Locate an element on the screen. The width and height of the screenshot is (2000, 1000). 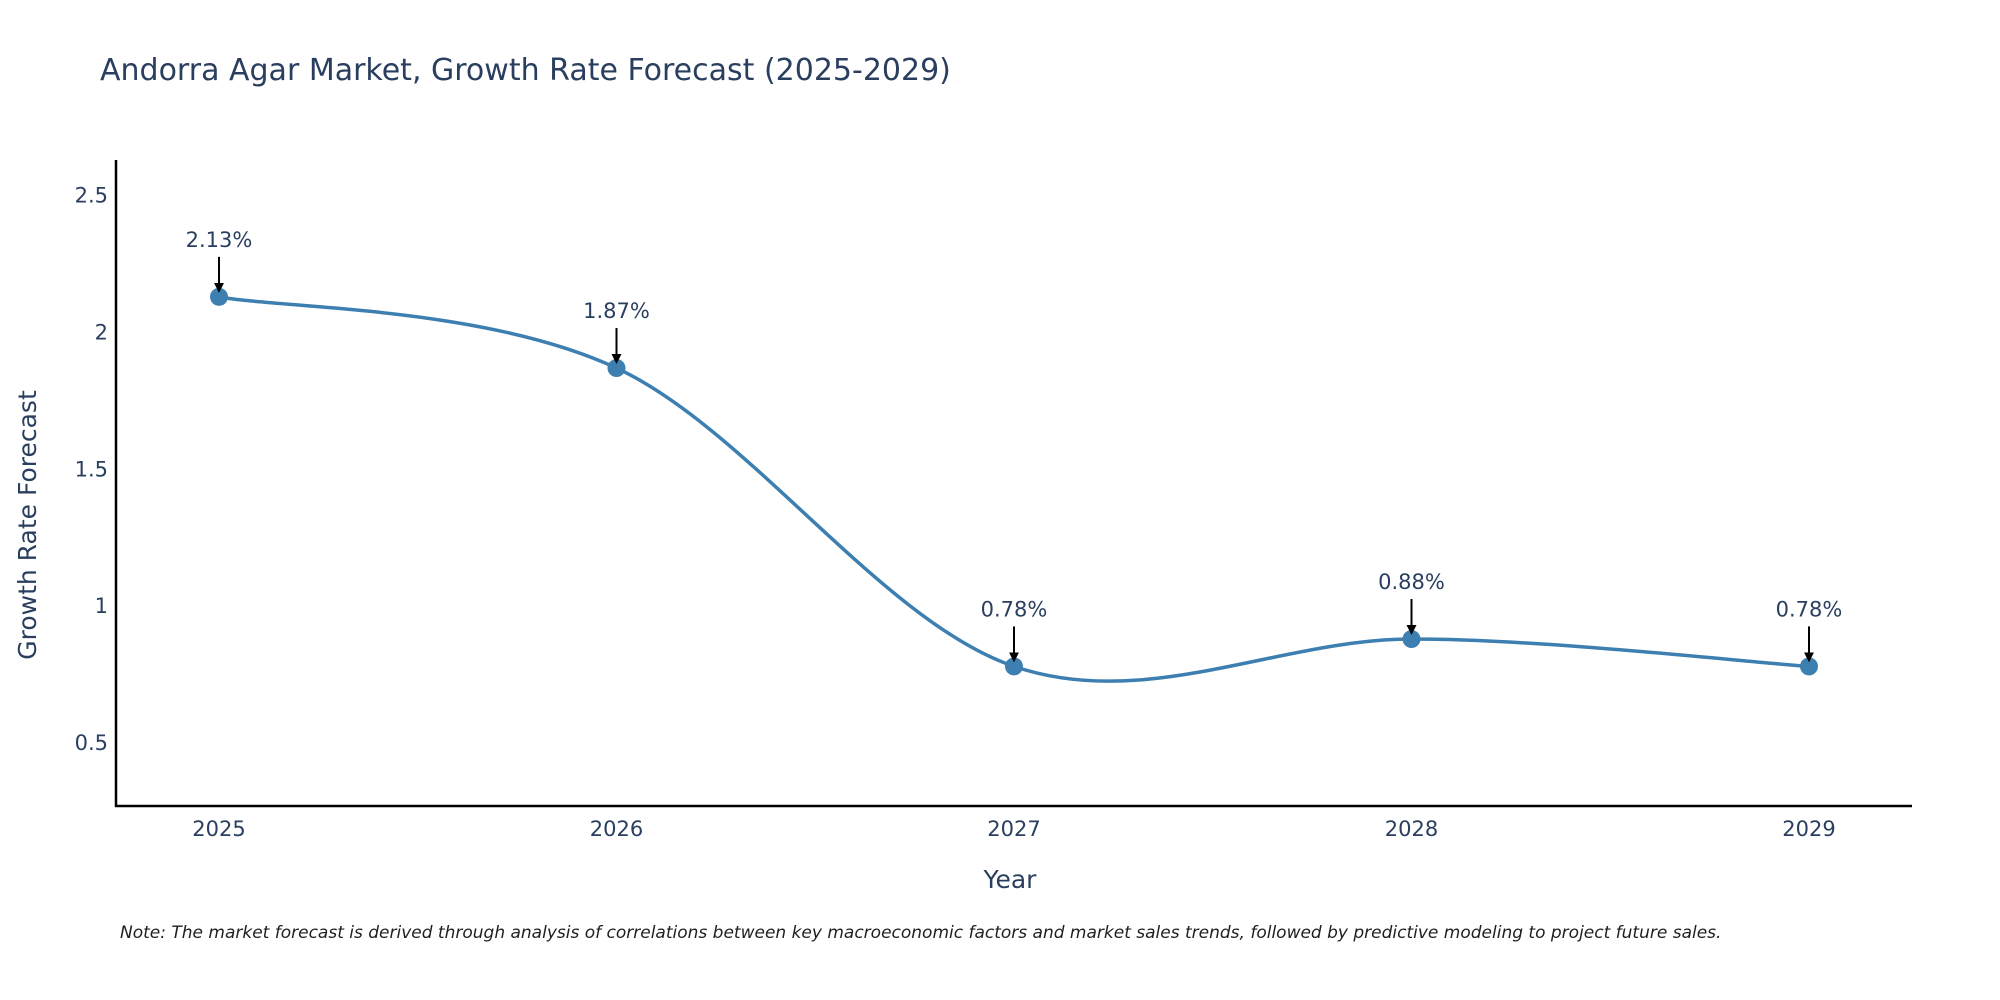
x-tick-label: 2027 is located at coordinates (1013, 829).